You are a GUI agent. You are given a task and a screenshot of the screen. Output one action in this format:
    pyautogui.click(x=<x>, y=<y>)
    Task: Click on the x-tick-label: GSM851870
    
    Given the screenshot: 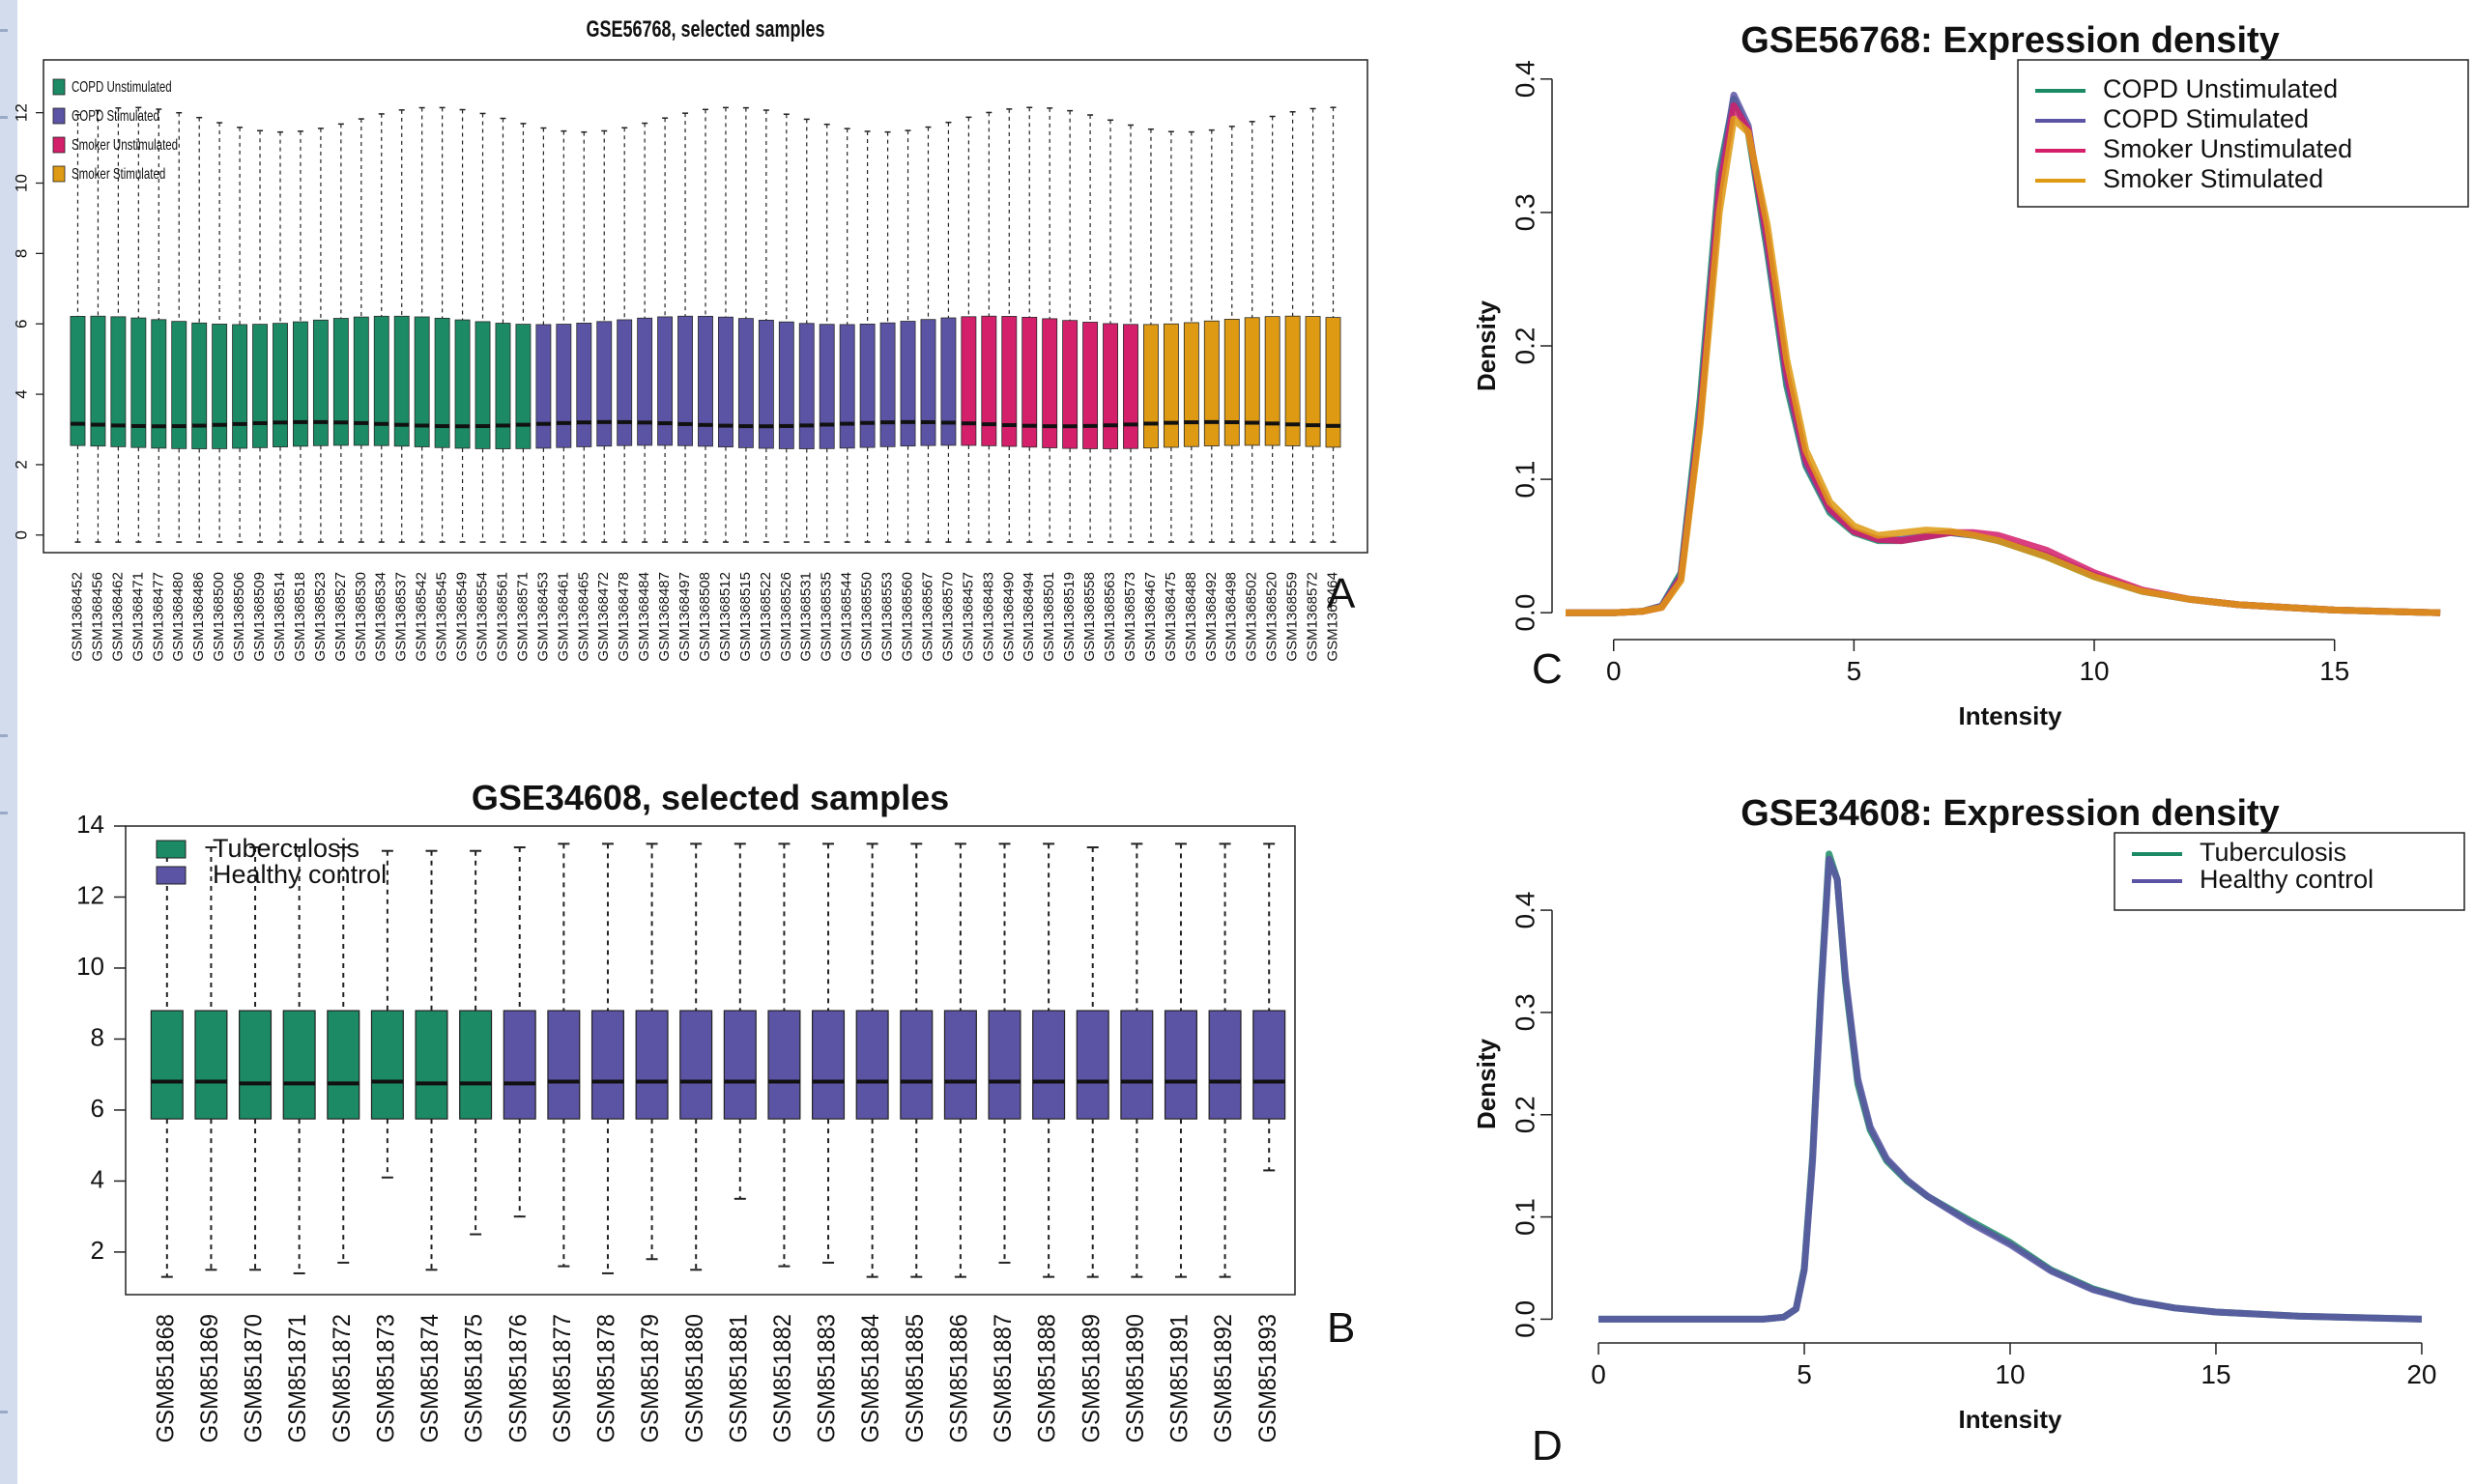 What is the action you would take?
    pyautogui.click(x=255, y=1378)
    